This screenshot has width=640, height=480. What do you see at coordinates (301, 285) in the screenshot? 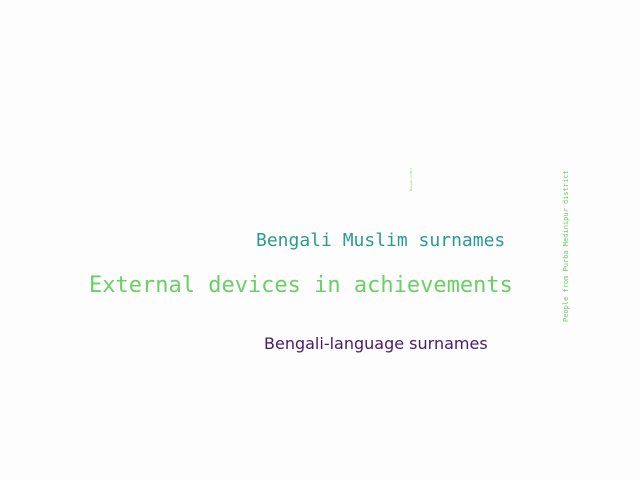
I see `word-external-devices: External devices in achievements` at bounding box center [301, 285].